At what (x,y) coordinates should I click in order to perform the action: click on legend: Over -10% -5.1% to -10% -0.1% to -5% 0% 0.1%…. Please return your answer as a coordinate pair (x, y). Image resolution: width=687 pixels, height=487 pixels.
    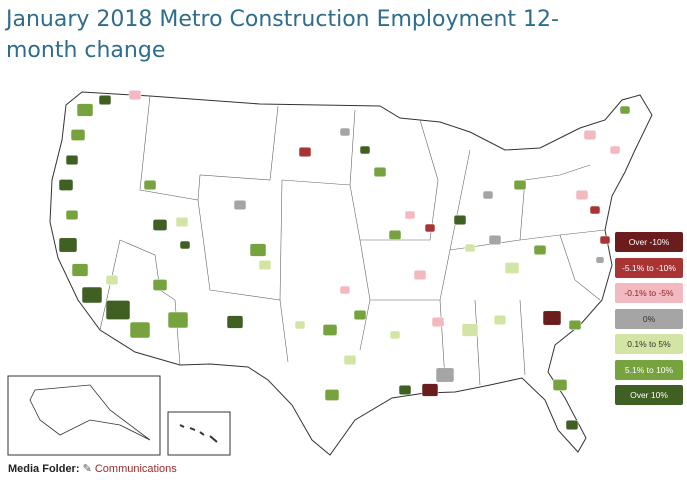
    Looking at the image, I should click on (649, 321).